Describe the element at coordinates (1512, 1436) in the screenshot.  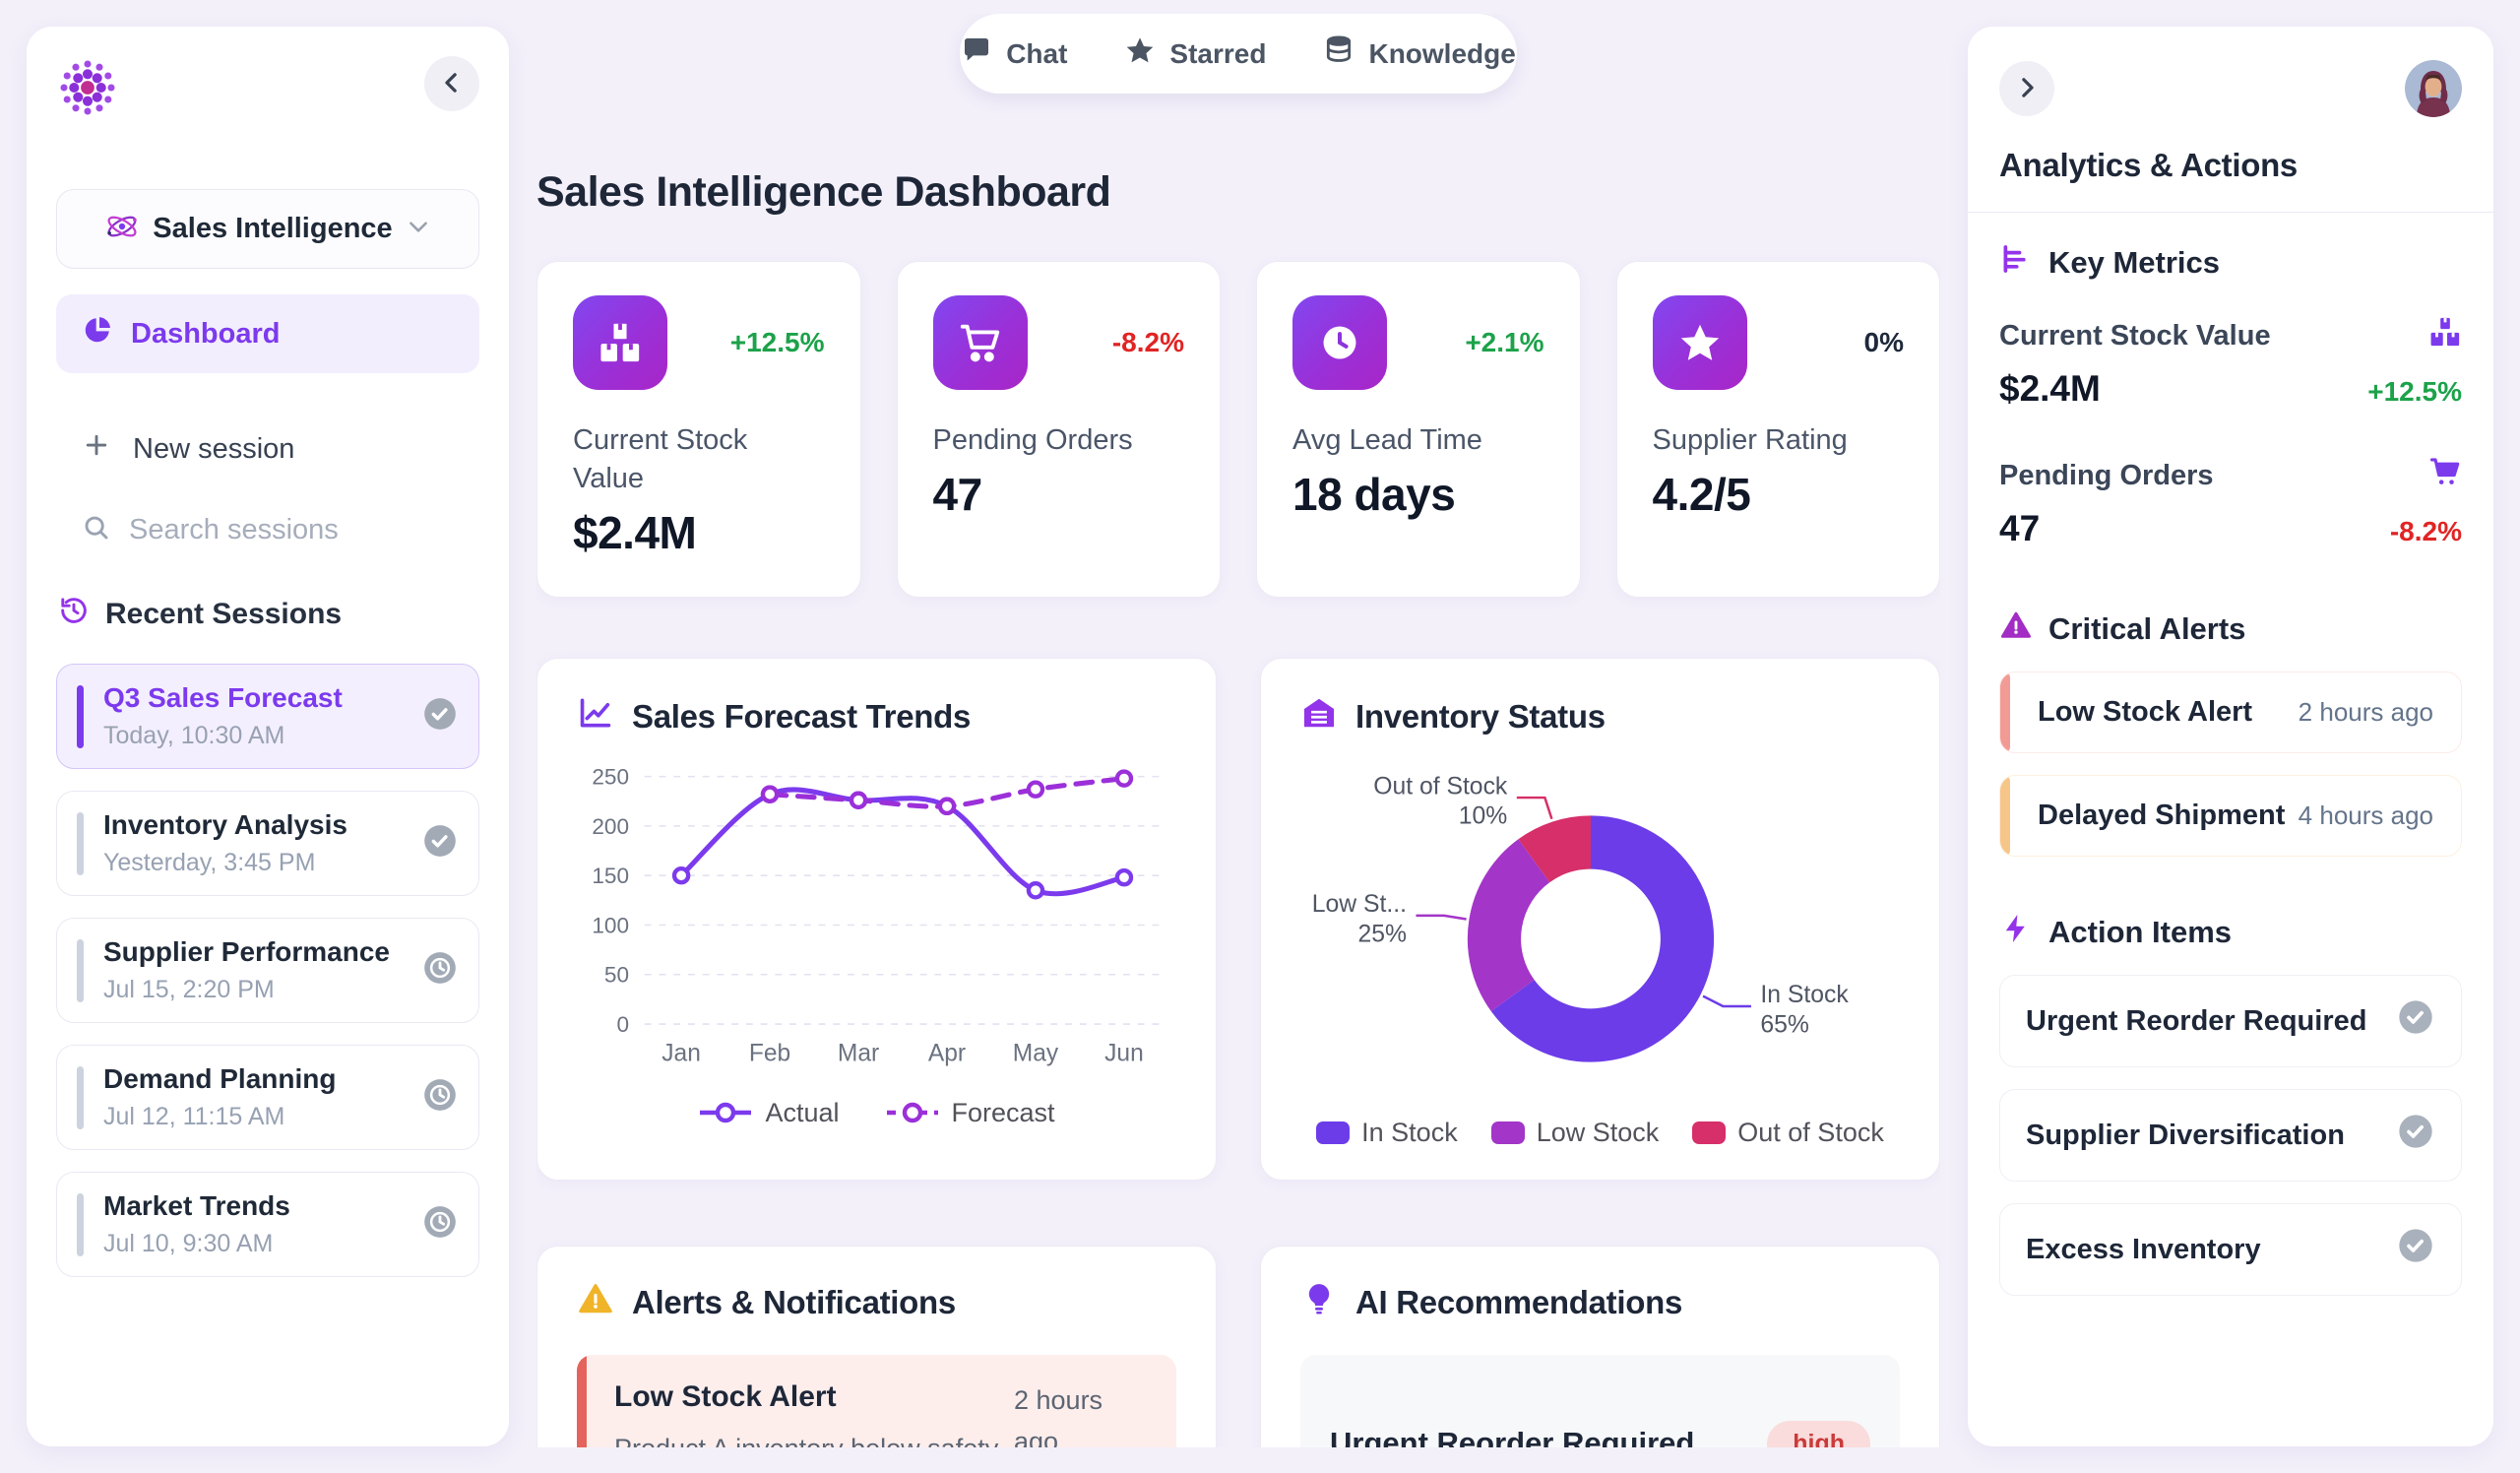
I see `recommendation-title: Urgent Reorder Required` at that location.